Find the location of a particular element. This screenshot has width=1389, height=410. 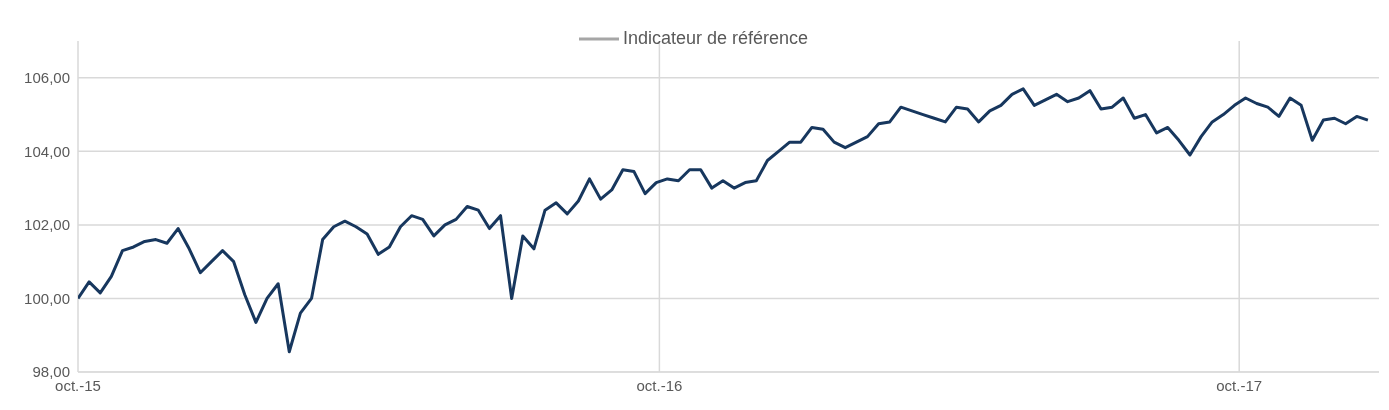

x-tick-label: oct.-17 is located at coordinates (1239, 385).